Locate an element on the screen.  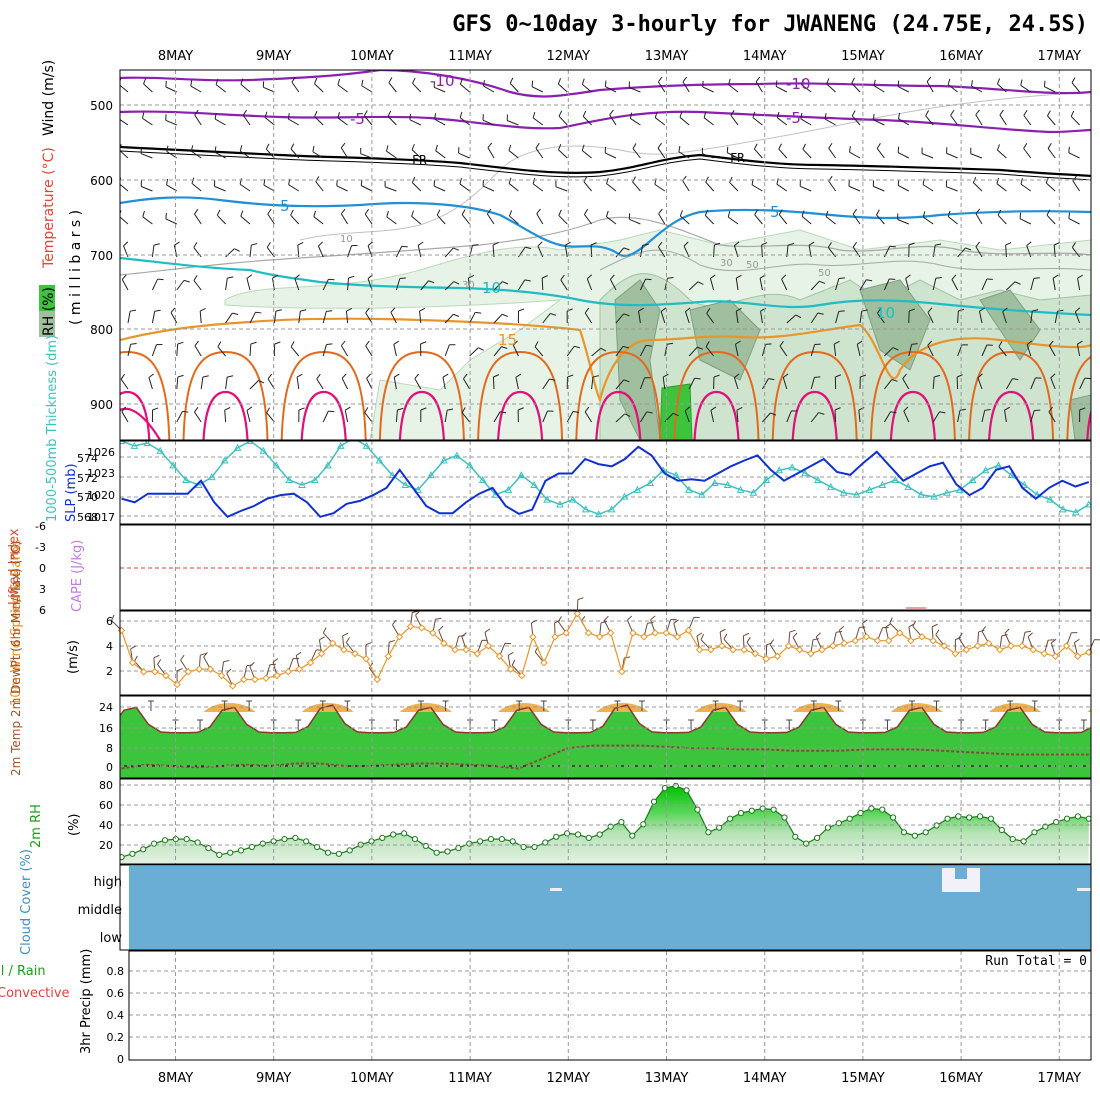
temp-tick-8: 8 is located at coordinates (109, 748).